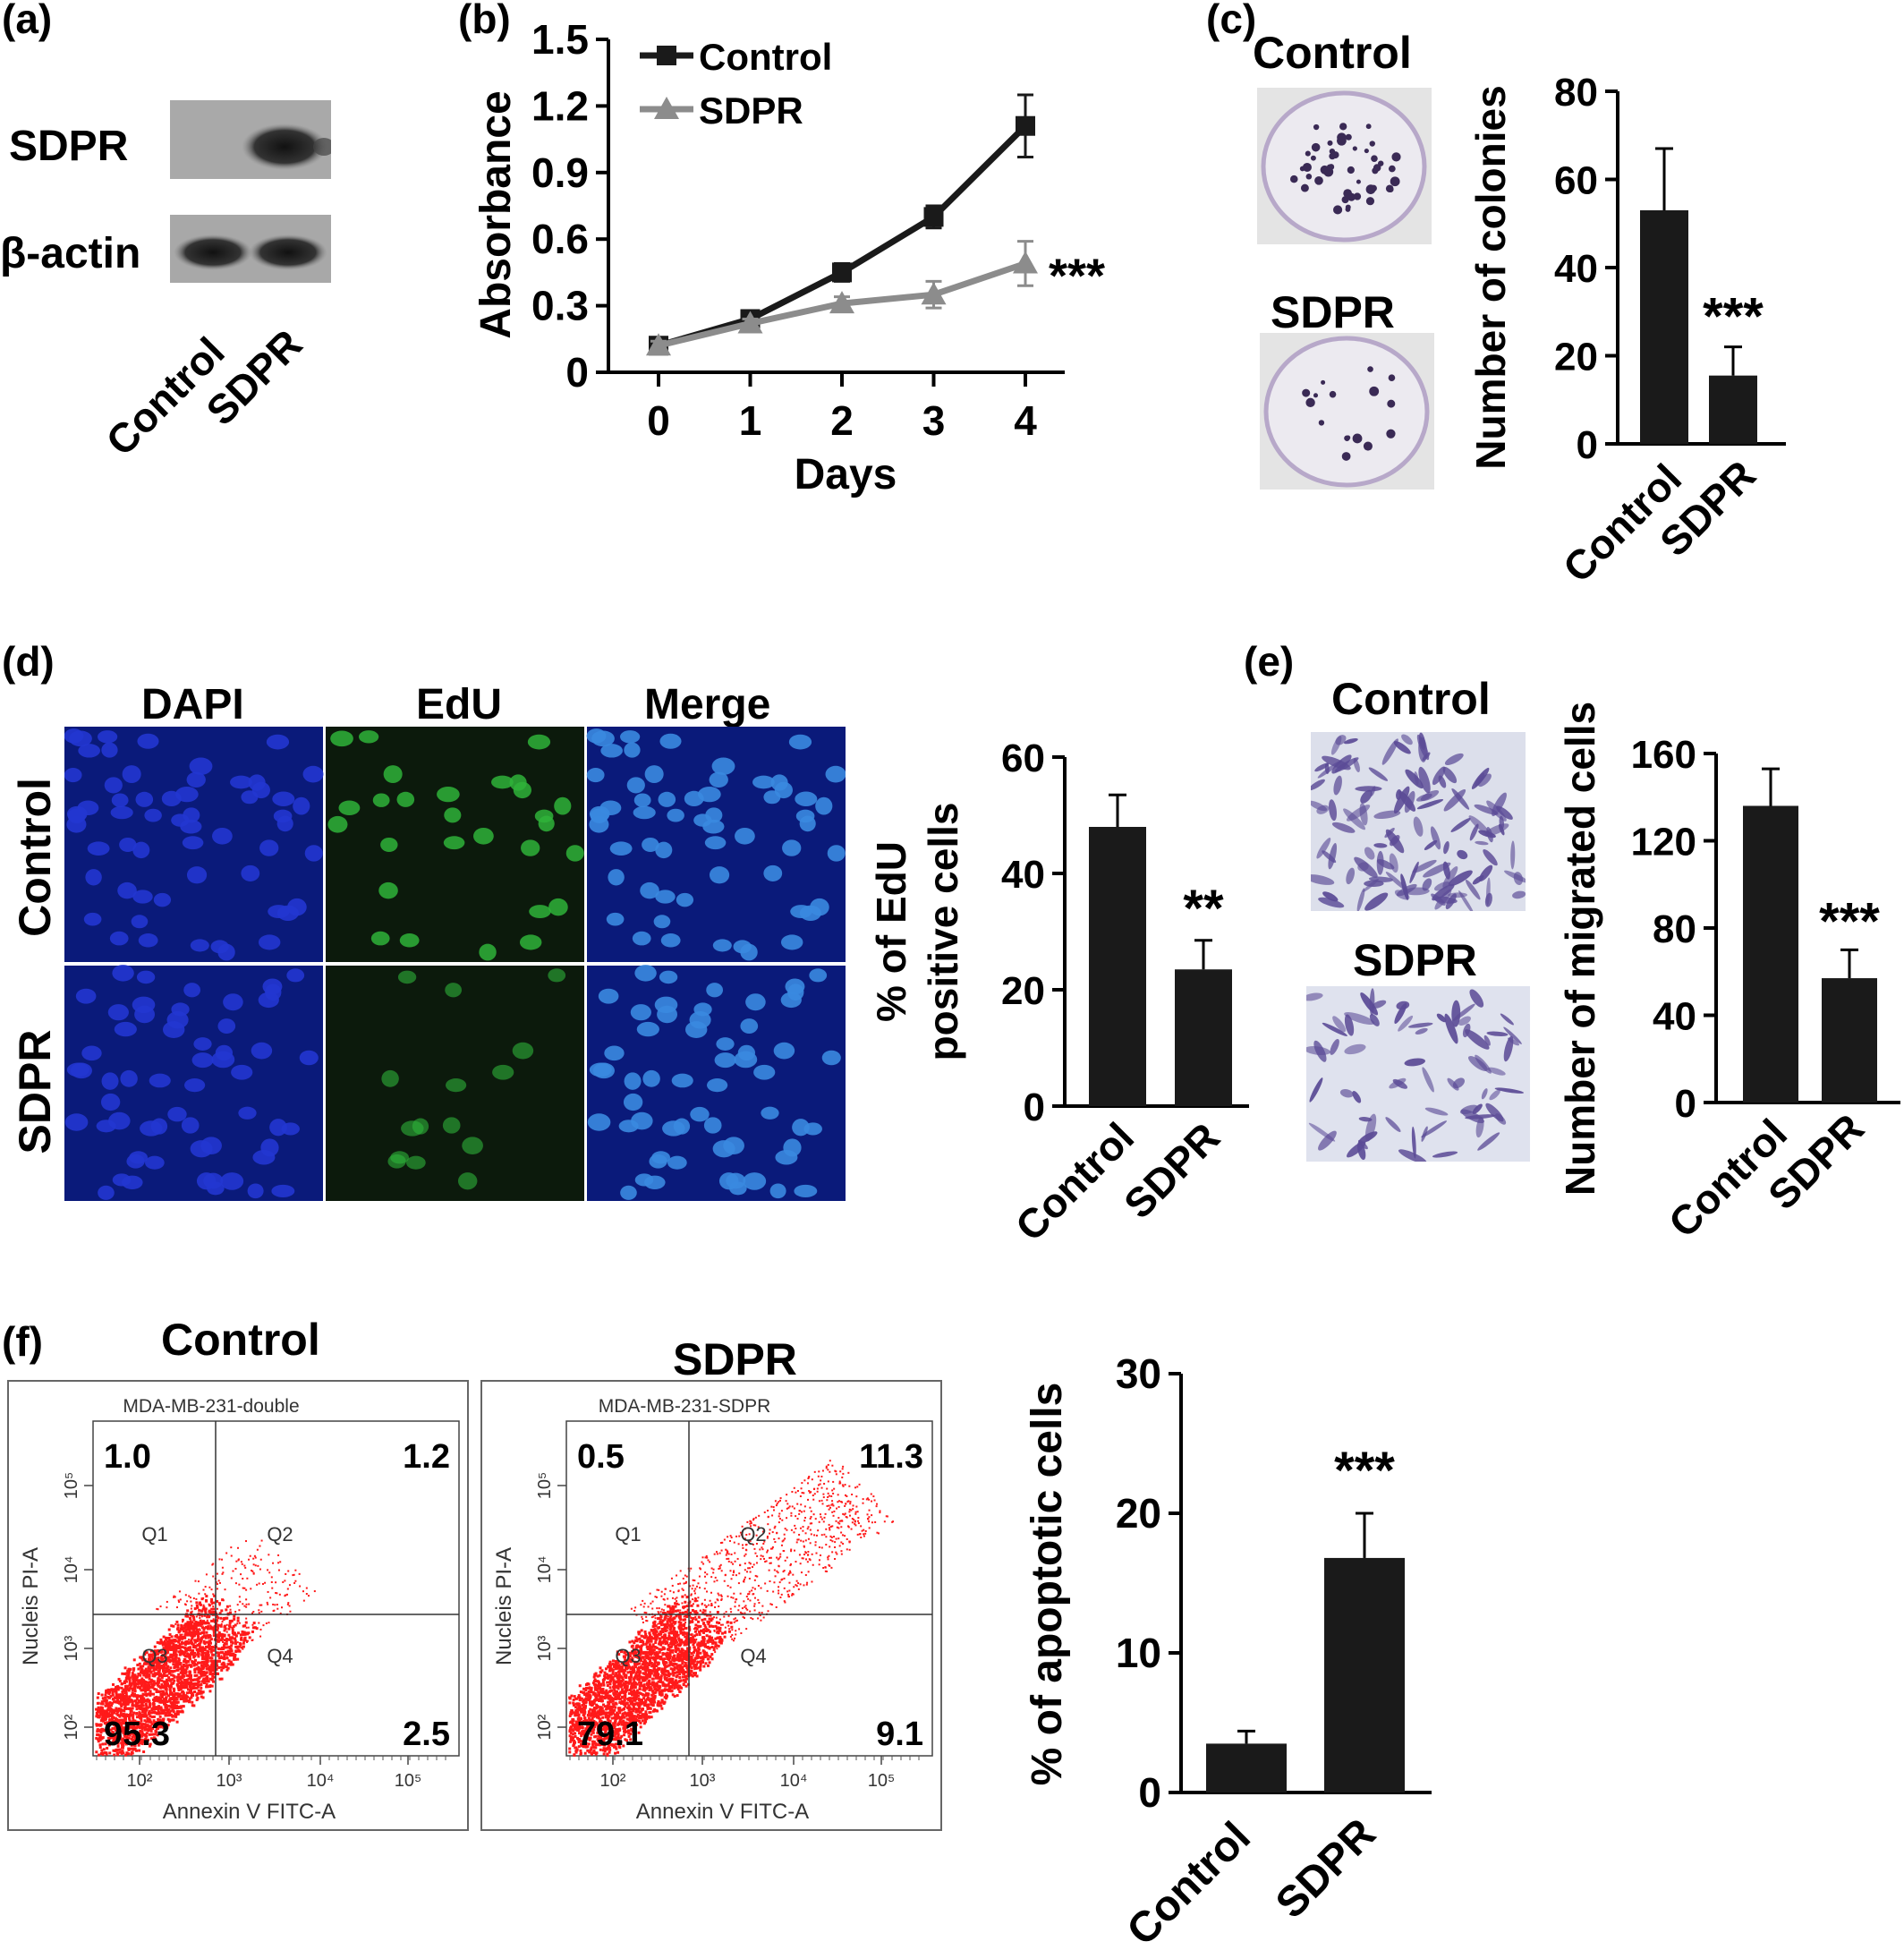 Image resolution: width=1904 pixels, height=1950 pixels. I want to click on b-y-tick-label: 0.6, so click(560, 239).